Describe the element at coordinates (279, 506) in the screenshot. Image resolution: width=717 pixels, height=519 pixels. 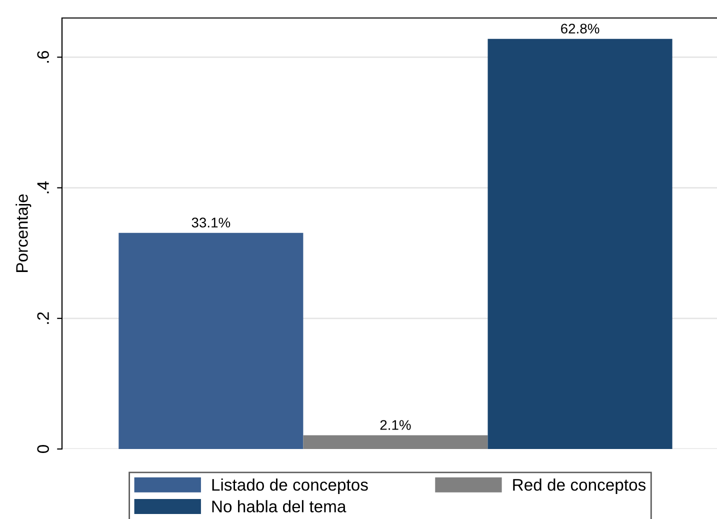
I see `legend-label: No habla del tema` at that location.